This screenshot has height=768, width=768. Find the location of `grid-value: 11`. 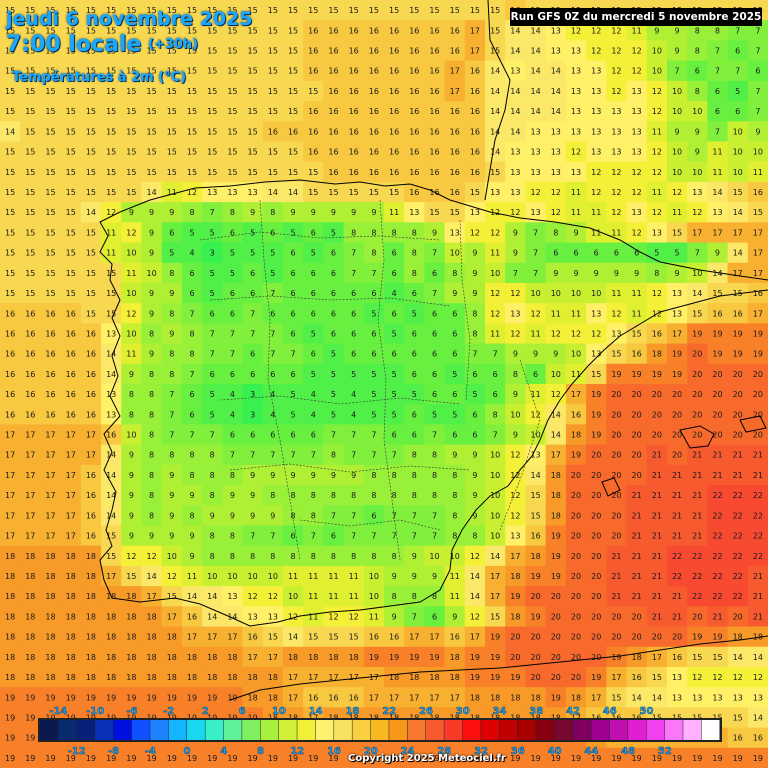

grid-value: 11 is located at coordinates (616, 232).